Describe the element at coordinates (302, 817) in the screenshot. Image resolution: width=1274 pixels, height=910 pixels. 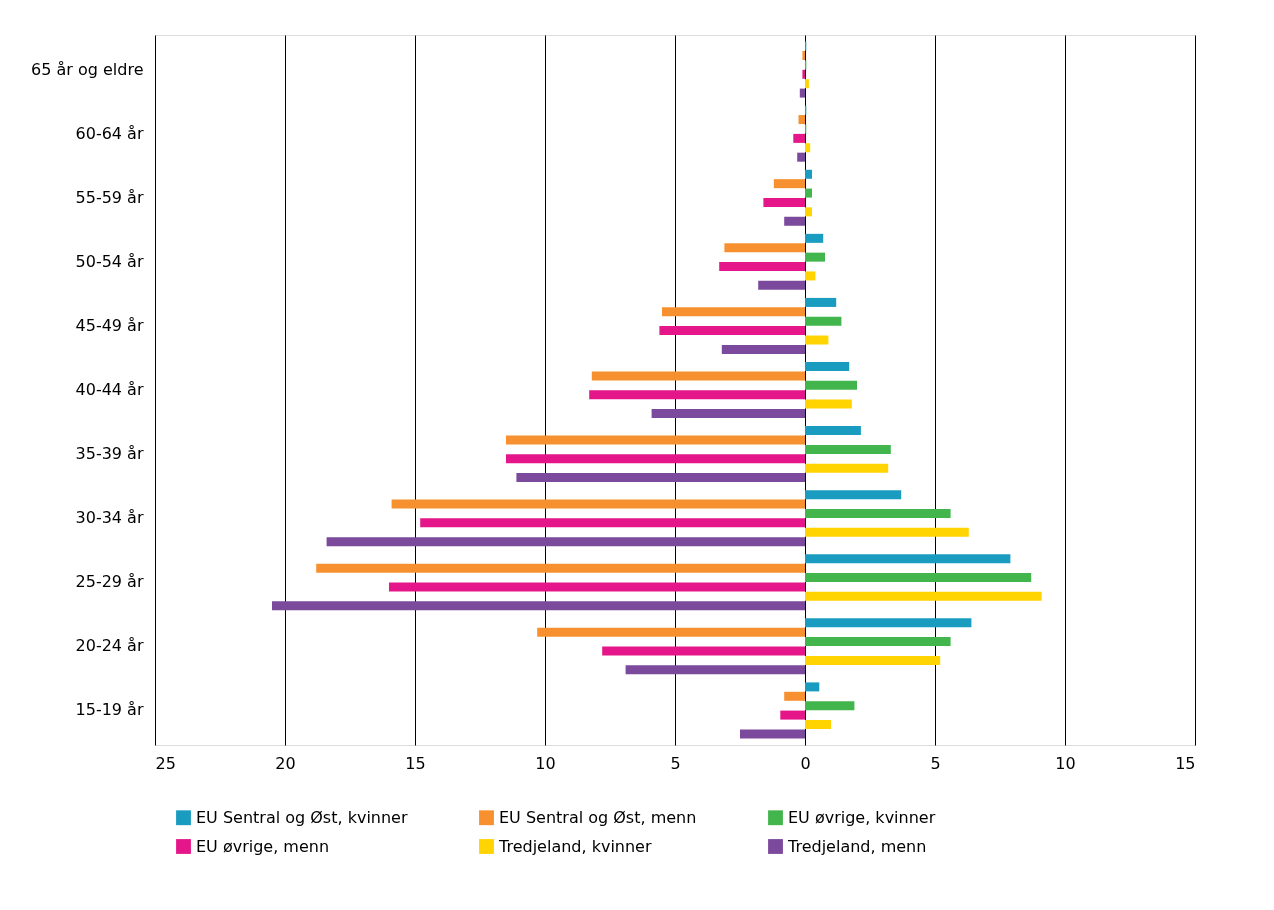
I see `legend-label: EU Sentral og Øst, kvinner` at that location.